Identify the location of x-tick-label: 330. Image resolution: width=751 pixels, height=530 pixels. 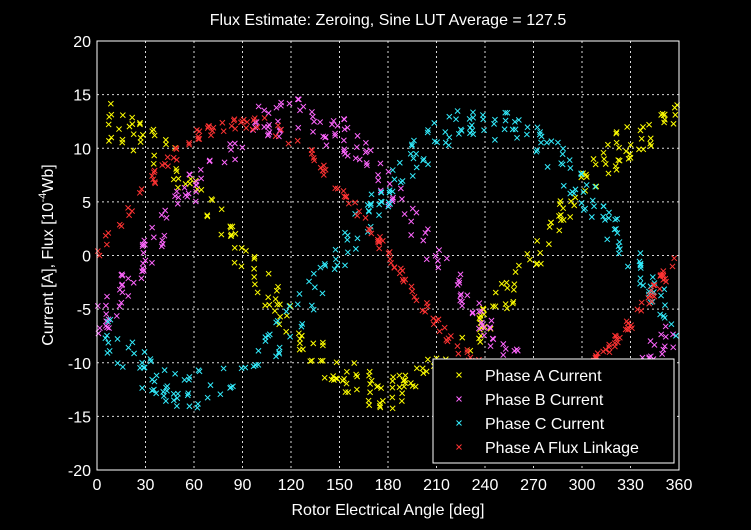
(630, 485).